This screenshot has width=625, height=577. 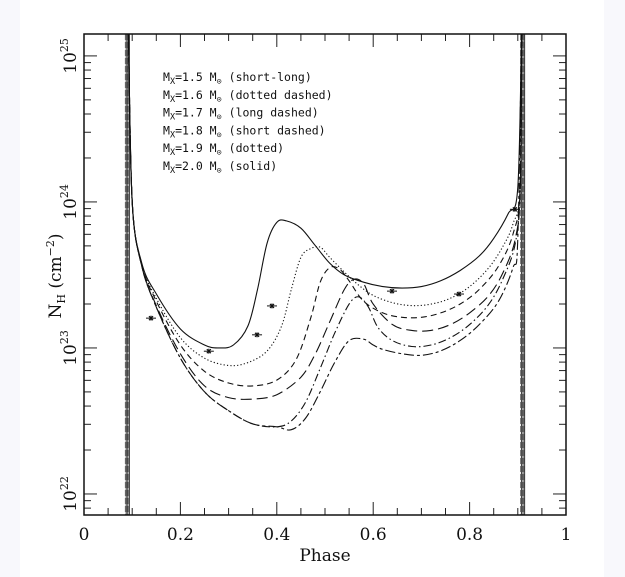 I want to click on y-axis-title-unit-close: ), so click(x=56, y=236).